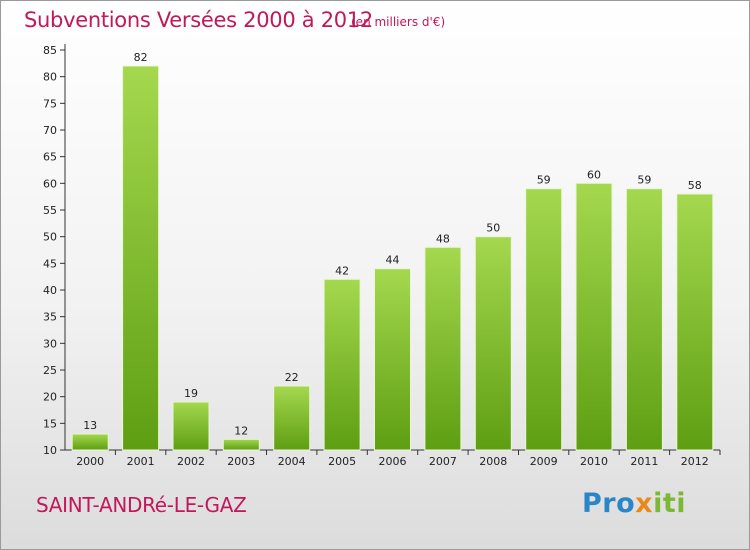 The image size is (750, 550). What do you see at coordinates (90, 425) in the screenshot?
I see `bar-value-label: 13` at bounding box center [90, 425].